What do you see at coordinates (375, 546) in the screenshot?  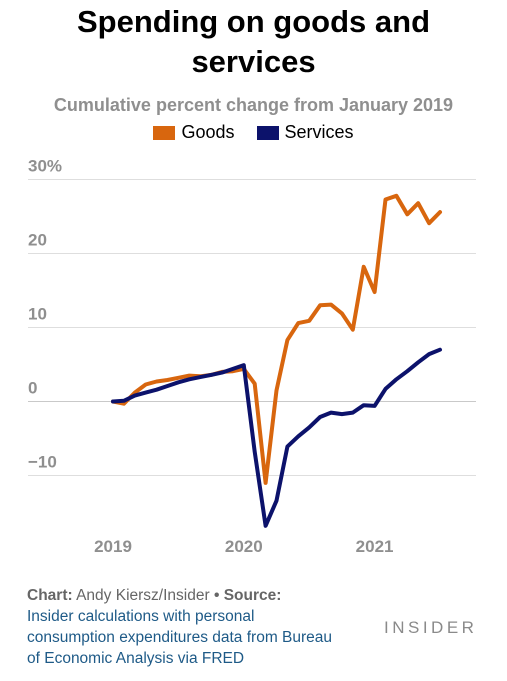 I see `x-tick-label: 2021` at bounding box center [375, 546].